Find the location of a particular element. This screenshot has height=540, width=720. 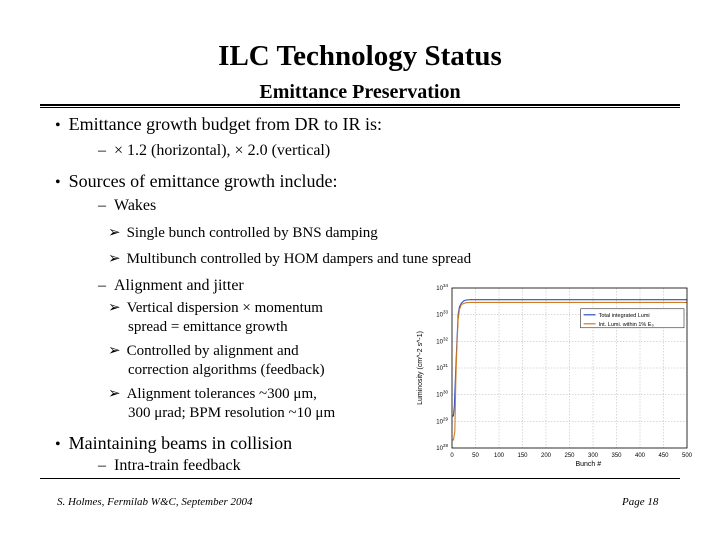

footer-credit: S. Holmes, Fermilab W&C, September 2004 is located at coordinates (155, 502).